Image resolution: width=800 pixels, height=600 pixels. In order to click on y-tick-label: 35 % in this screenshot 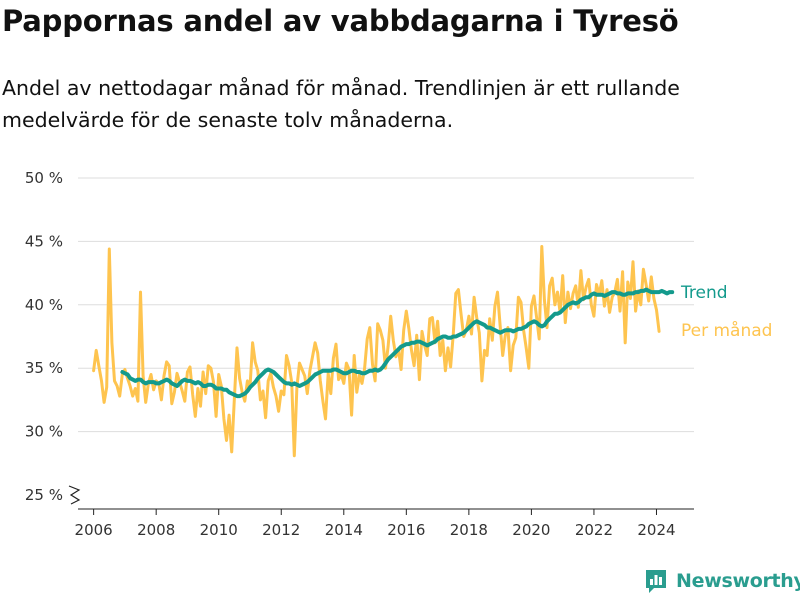, I will do `click(44, 368)`.